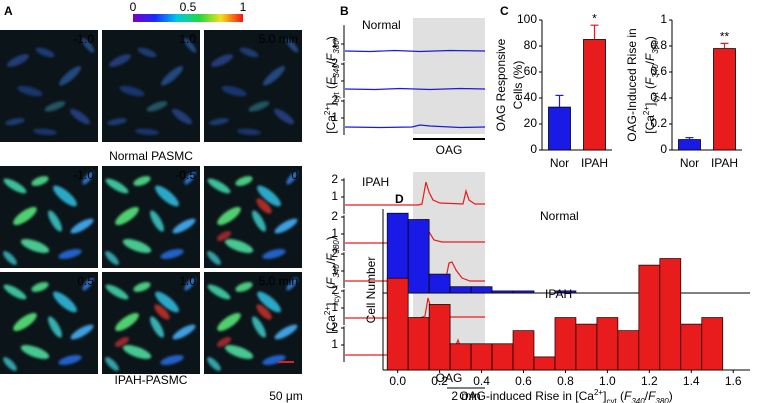 This screenshot has width=766, height=403. I want to click on significance: **, so click(725, 37).